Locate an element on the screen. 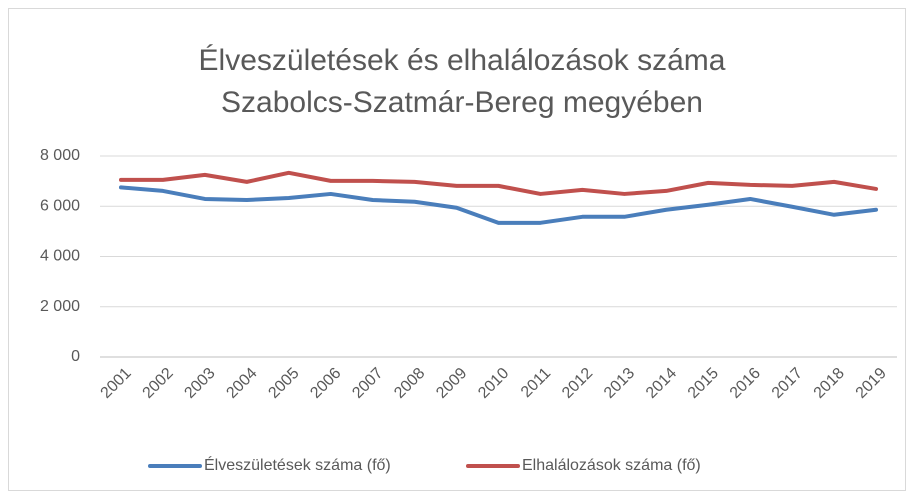 This screenshot has height=499, width=915. y-tick-label: 6 000 is located at coordinates (60, 205).